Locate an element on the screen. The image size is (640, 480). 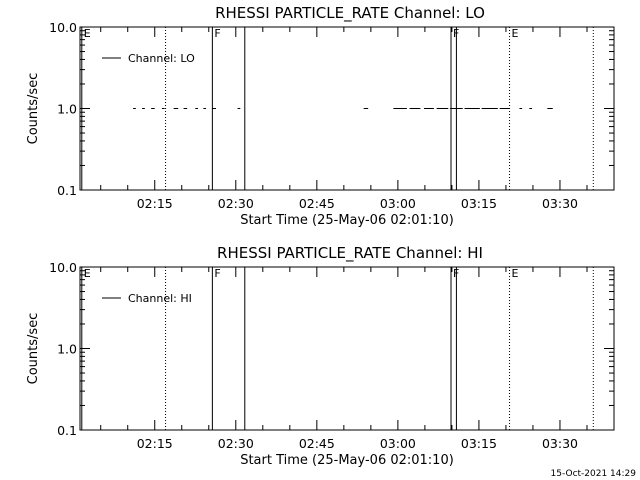
legend-entry: Channel: LO is located at coordinates (161, 58).